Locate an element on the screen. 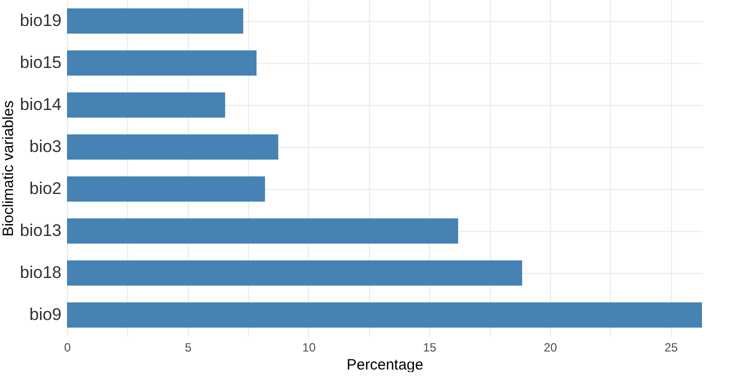 The image size is (744, 387). x-tick-label: 15 is located at coordinates (429, 347).